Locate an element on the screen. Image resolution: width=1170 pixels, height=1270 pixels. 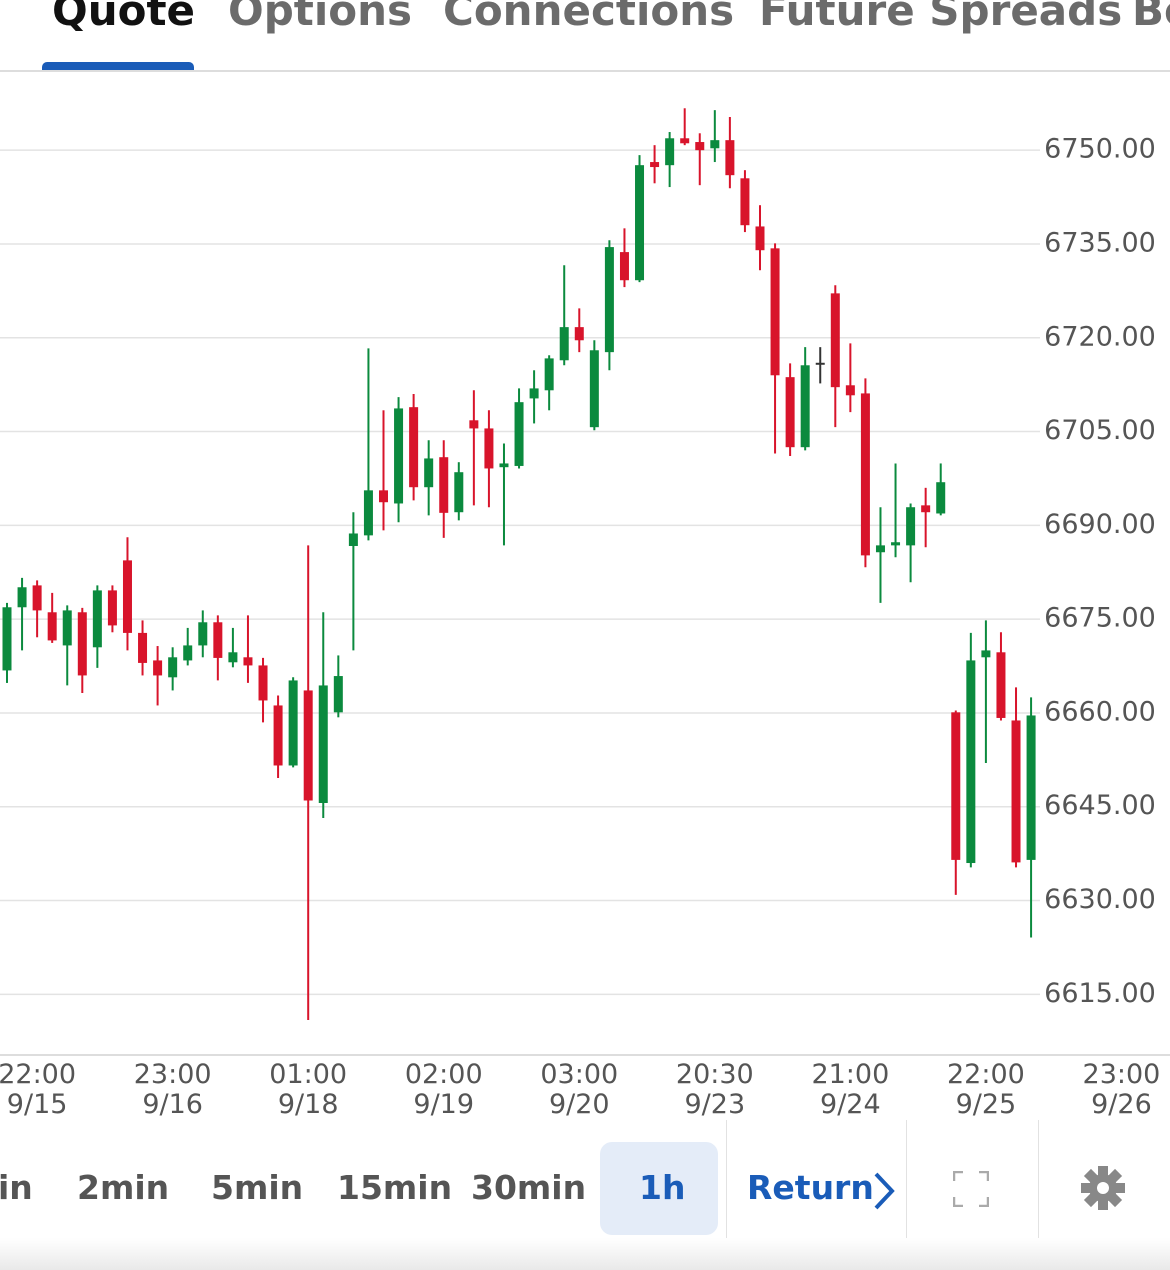
y-tick-label: 6675.00 is located at coordinates (1100, 618).